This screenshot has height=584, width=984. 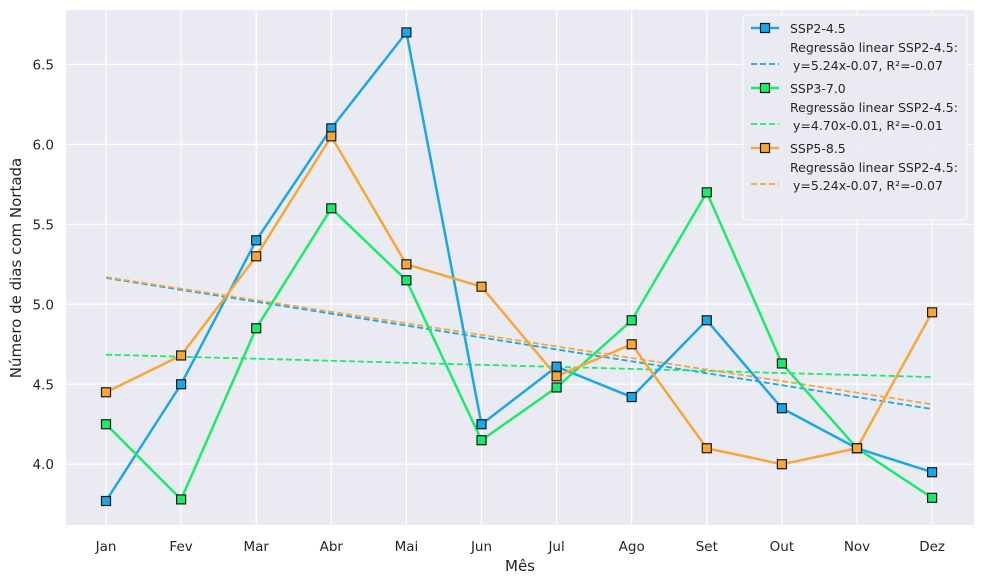 What do you see at coordinates (180, 547) in the screenshot?
I see `x-tick-label: Fev` at bounding box center [180, 547].